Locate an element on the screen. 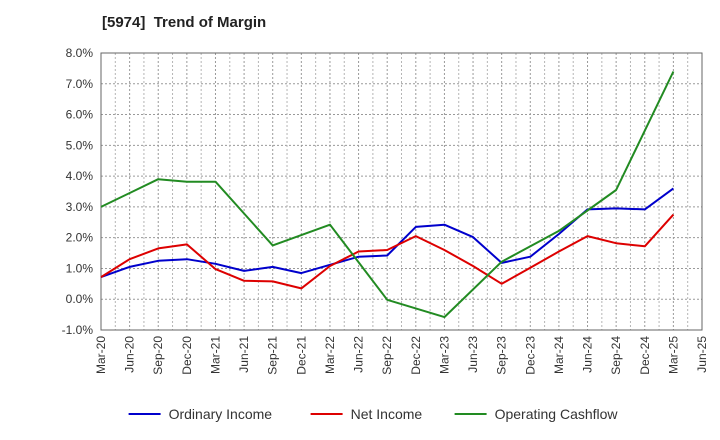 The image size is (720, 440). x-tick-label: Sep-23 is located at coordinates (502, 355).